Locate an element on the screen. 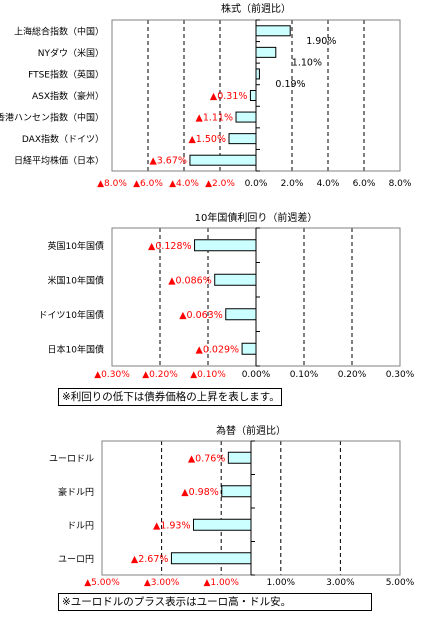 The height and width of the screenshot is (620, 444). bond-tick-label: 0.20% is located at coordinates (352, 375).